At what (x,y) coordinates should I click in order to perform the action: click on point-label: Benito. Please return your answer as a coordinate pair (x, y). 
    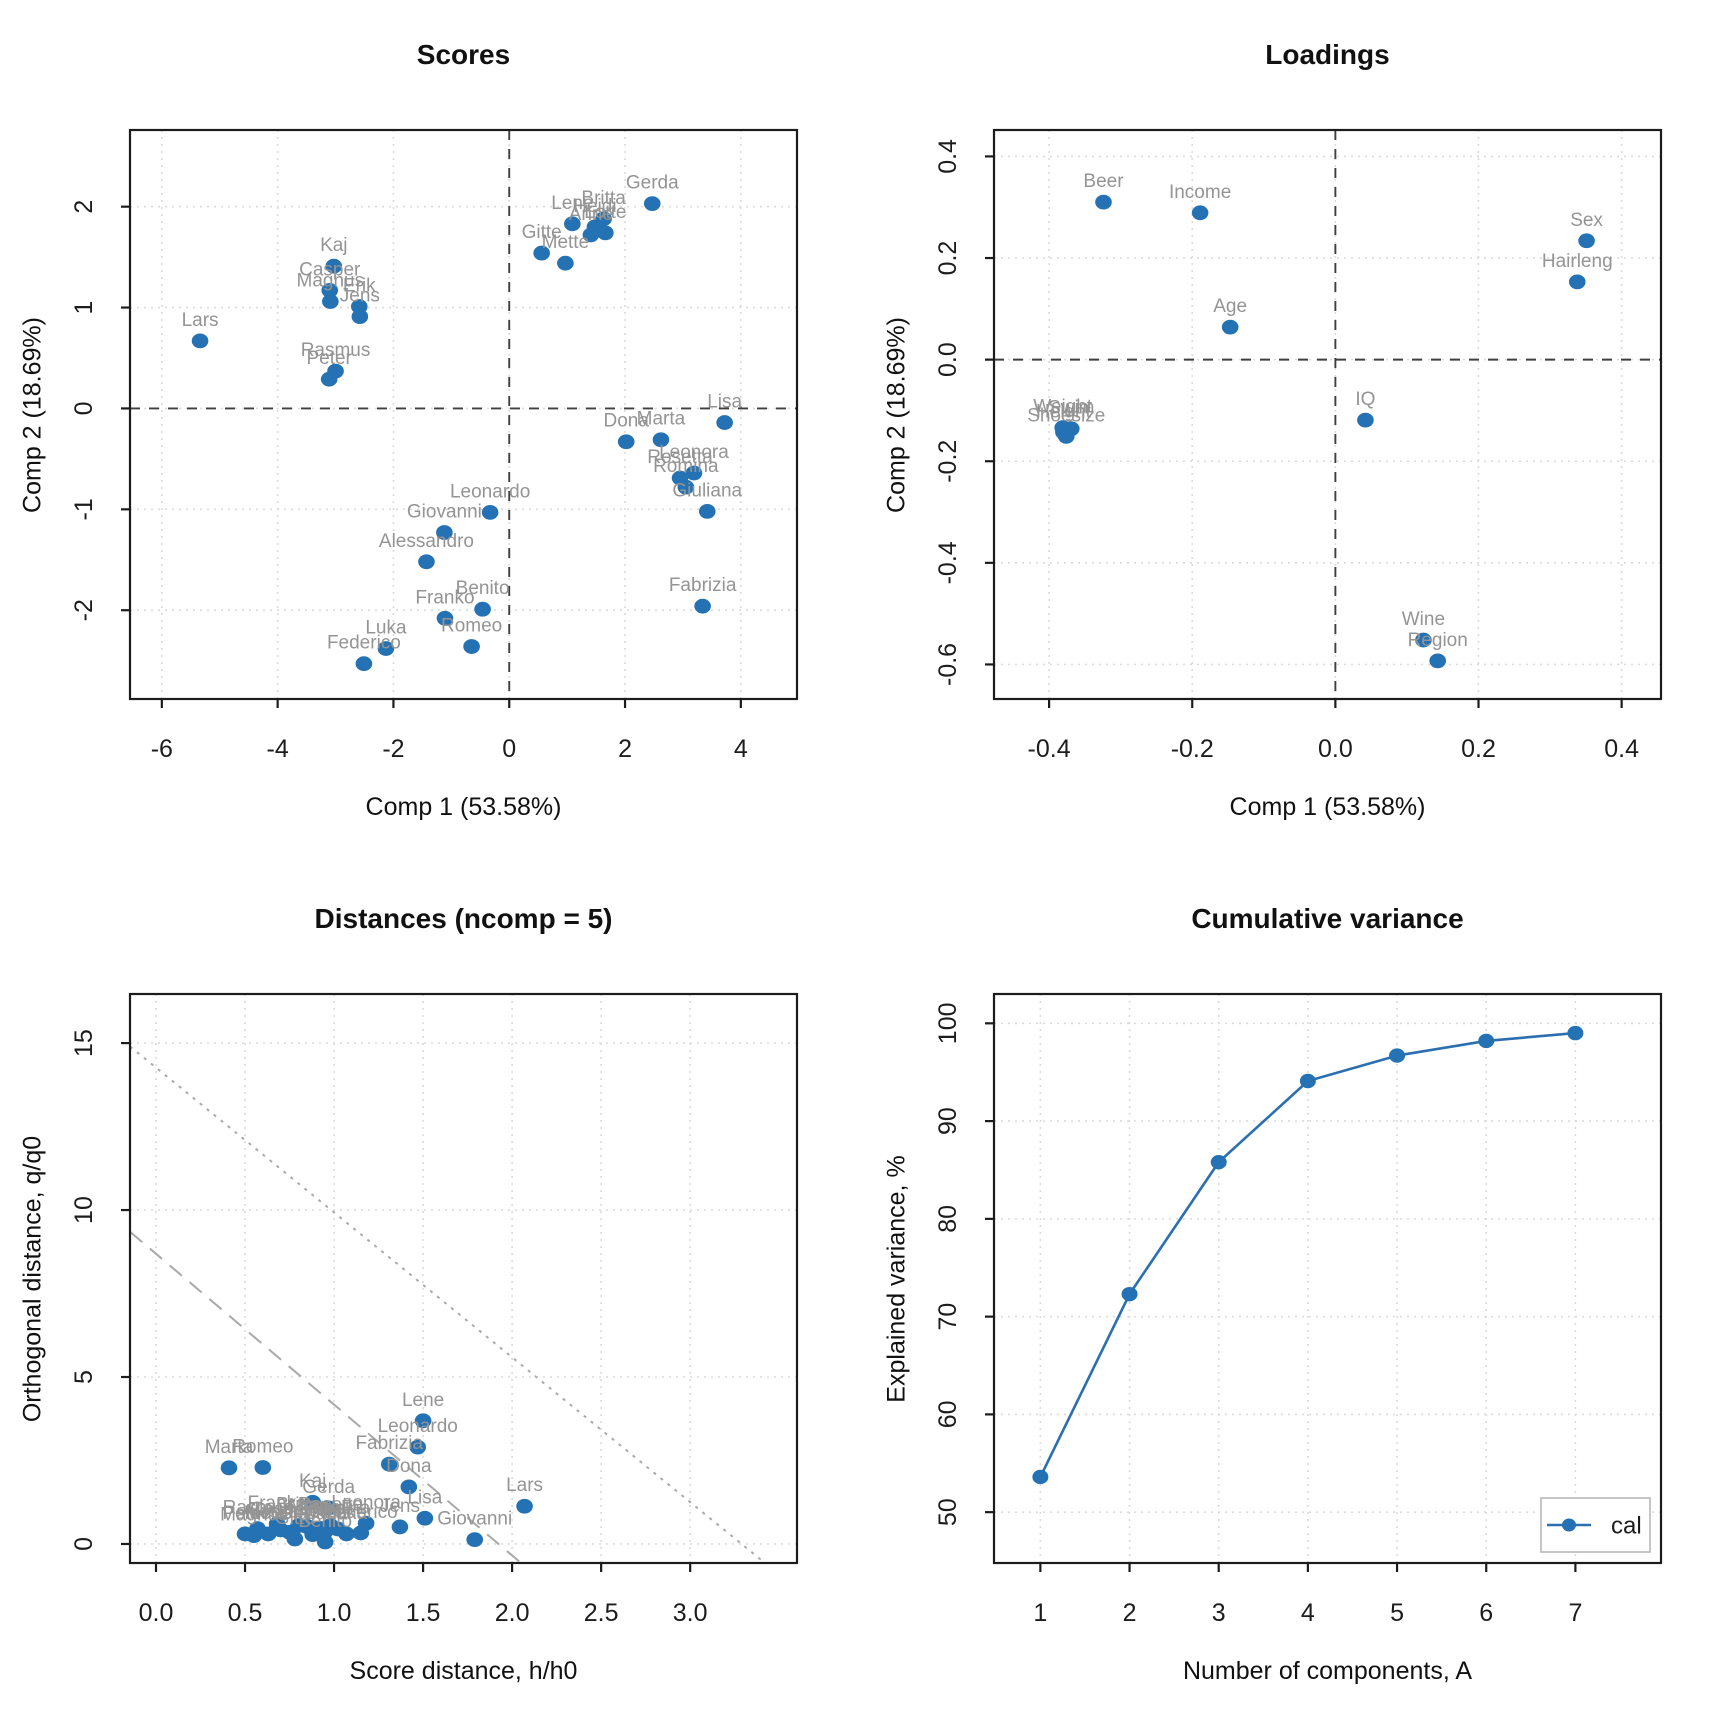
    Looking at the image, I should click on (325, 1521).